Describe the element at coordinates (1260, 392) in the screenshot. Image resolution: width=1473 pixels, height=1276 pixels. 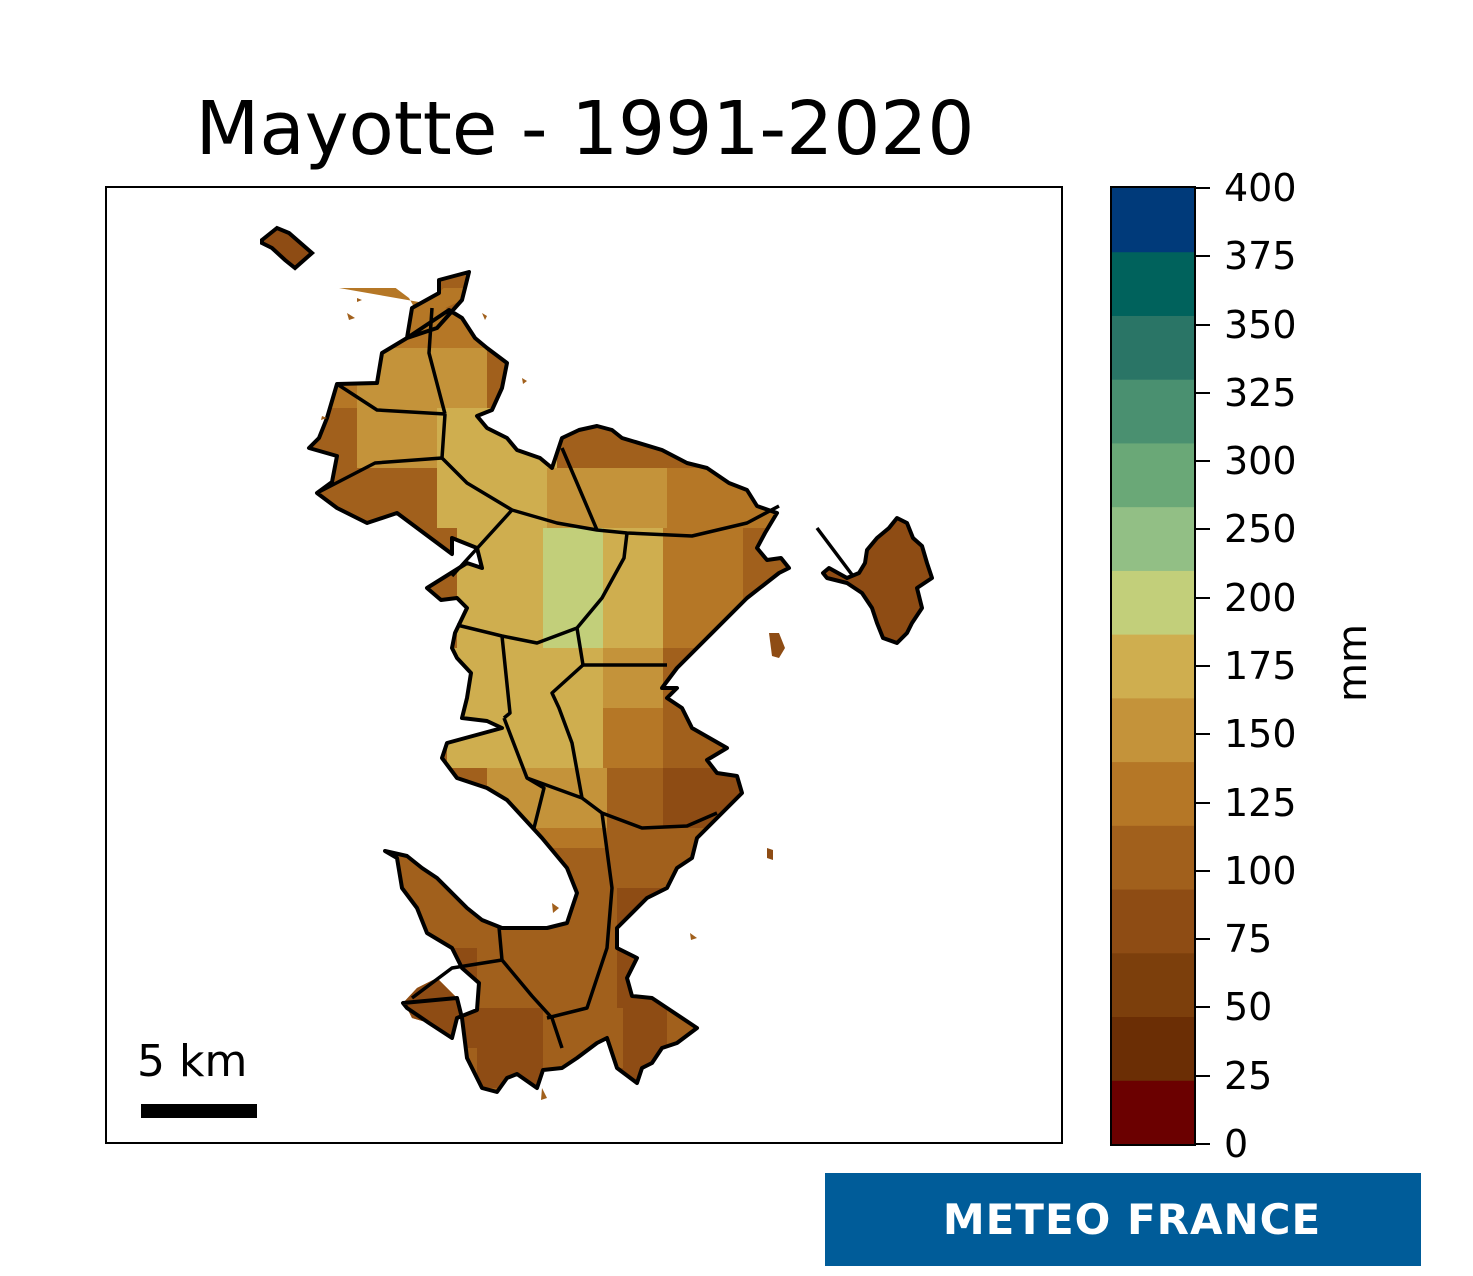
I see `colorbar-tick-label: 325` at that location.